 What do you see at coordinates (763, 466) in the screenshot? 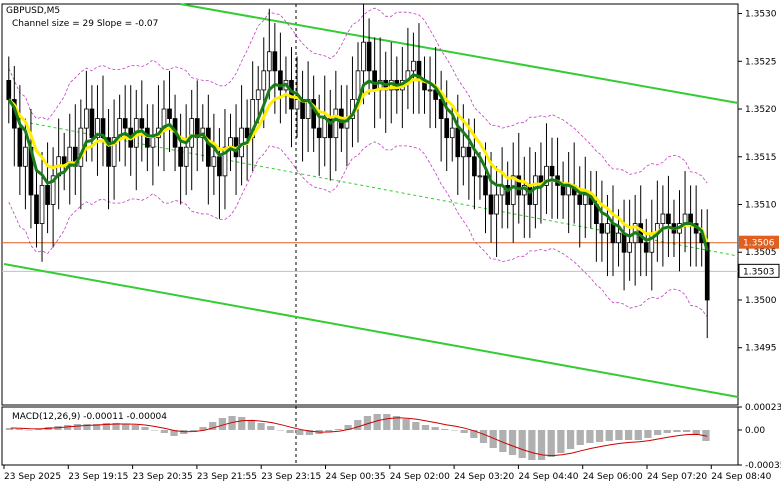
I see `macd-tick-label: -0.00035` at bounding box center [763, 466].